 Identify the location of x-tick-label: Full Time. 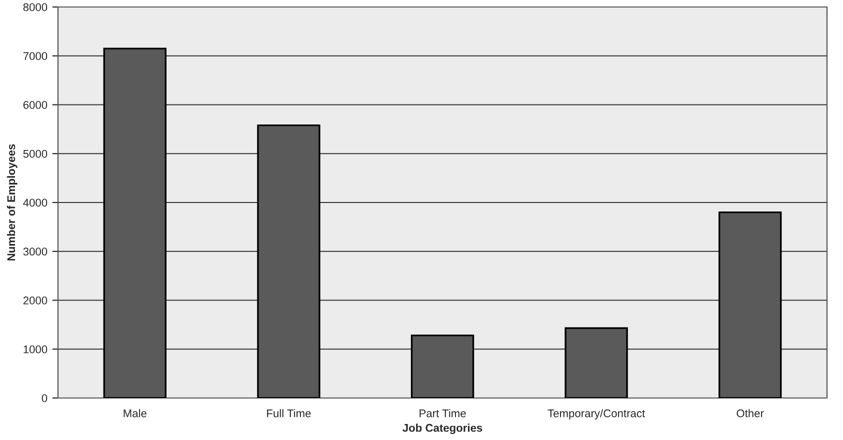
(289, 413).